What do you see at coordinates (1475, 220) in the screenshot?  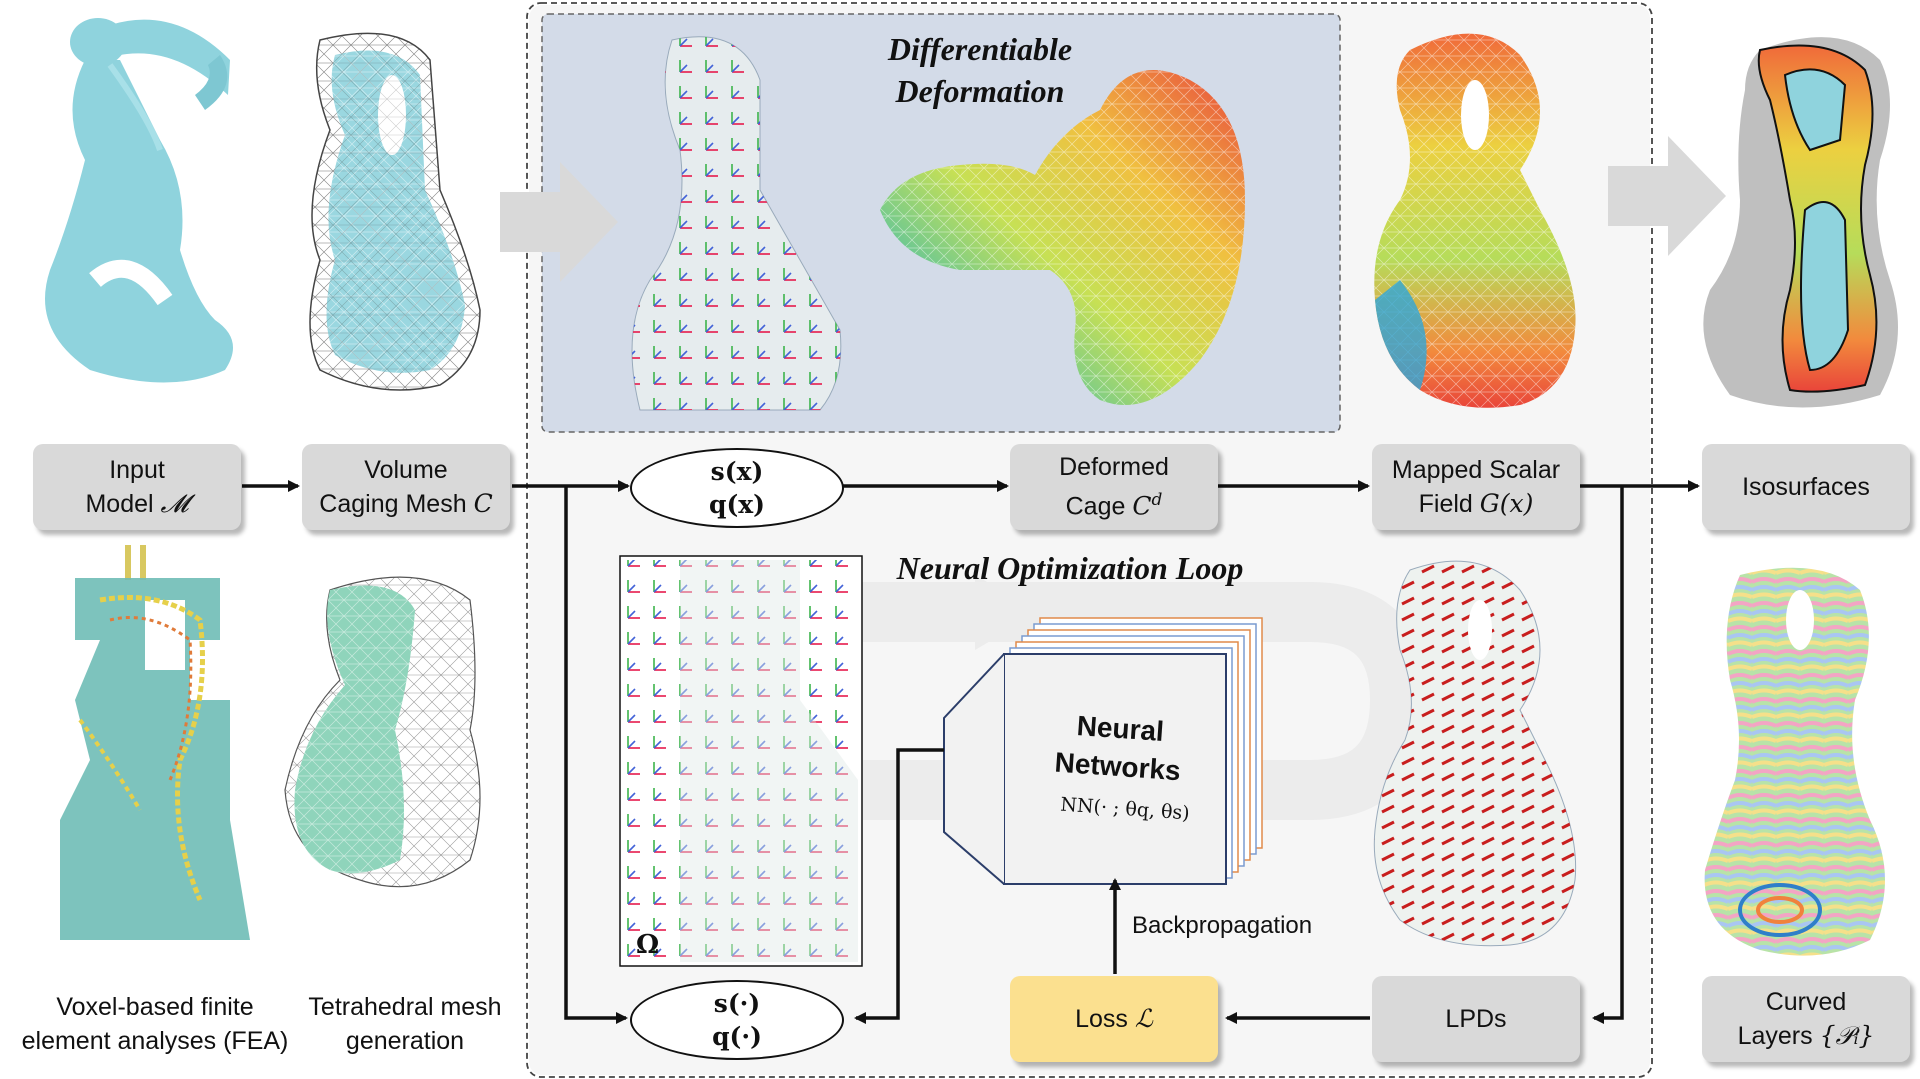 I see `scalar-field-figure` at bounding box center [1475, 220].